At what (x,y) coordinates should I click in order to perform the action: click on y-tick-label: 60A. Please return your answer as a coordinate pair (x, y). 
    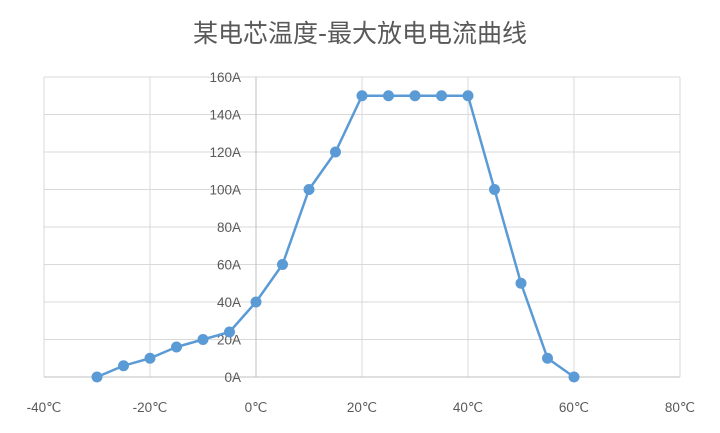
    Looking at the image, I should click on (229, 265).